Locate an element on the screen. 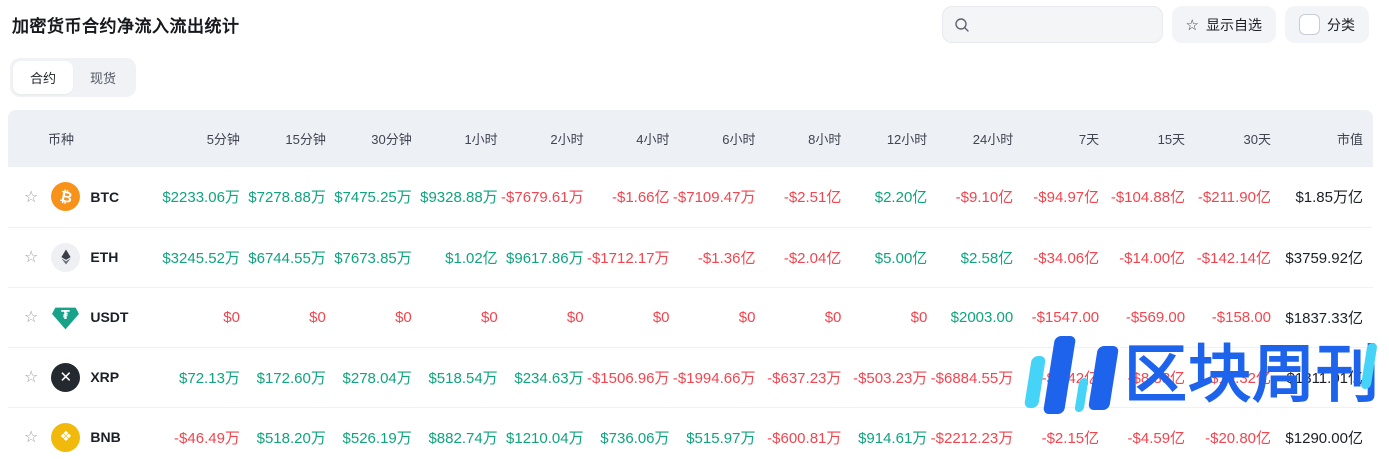 This screenshot has width=1389, height=459. column-header-10: 24小时 is located at coordinates (972, 138).